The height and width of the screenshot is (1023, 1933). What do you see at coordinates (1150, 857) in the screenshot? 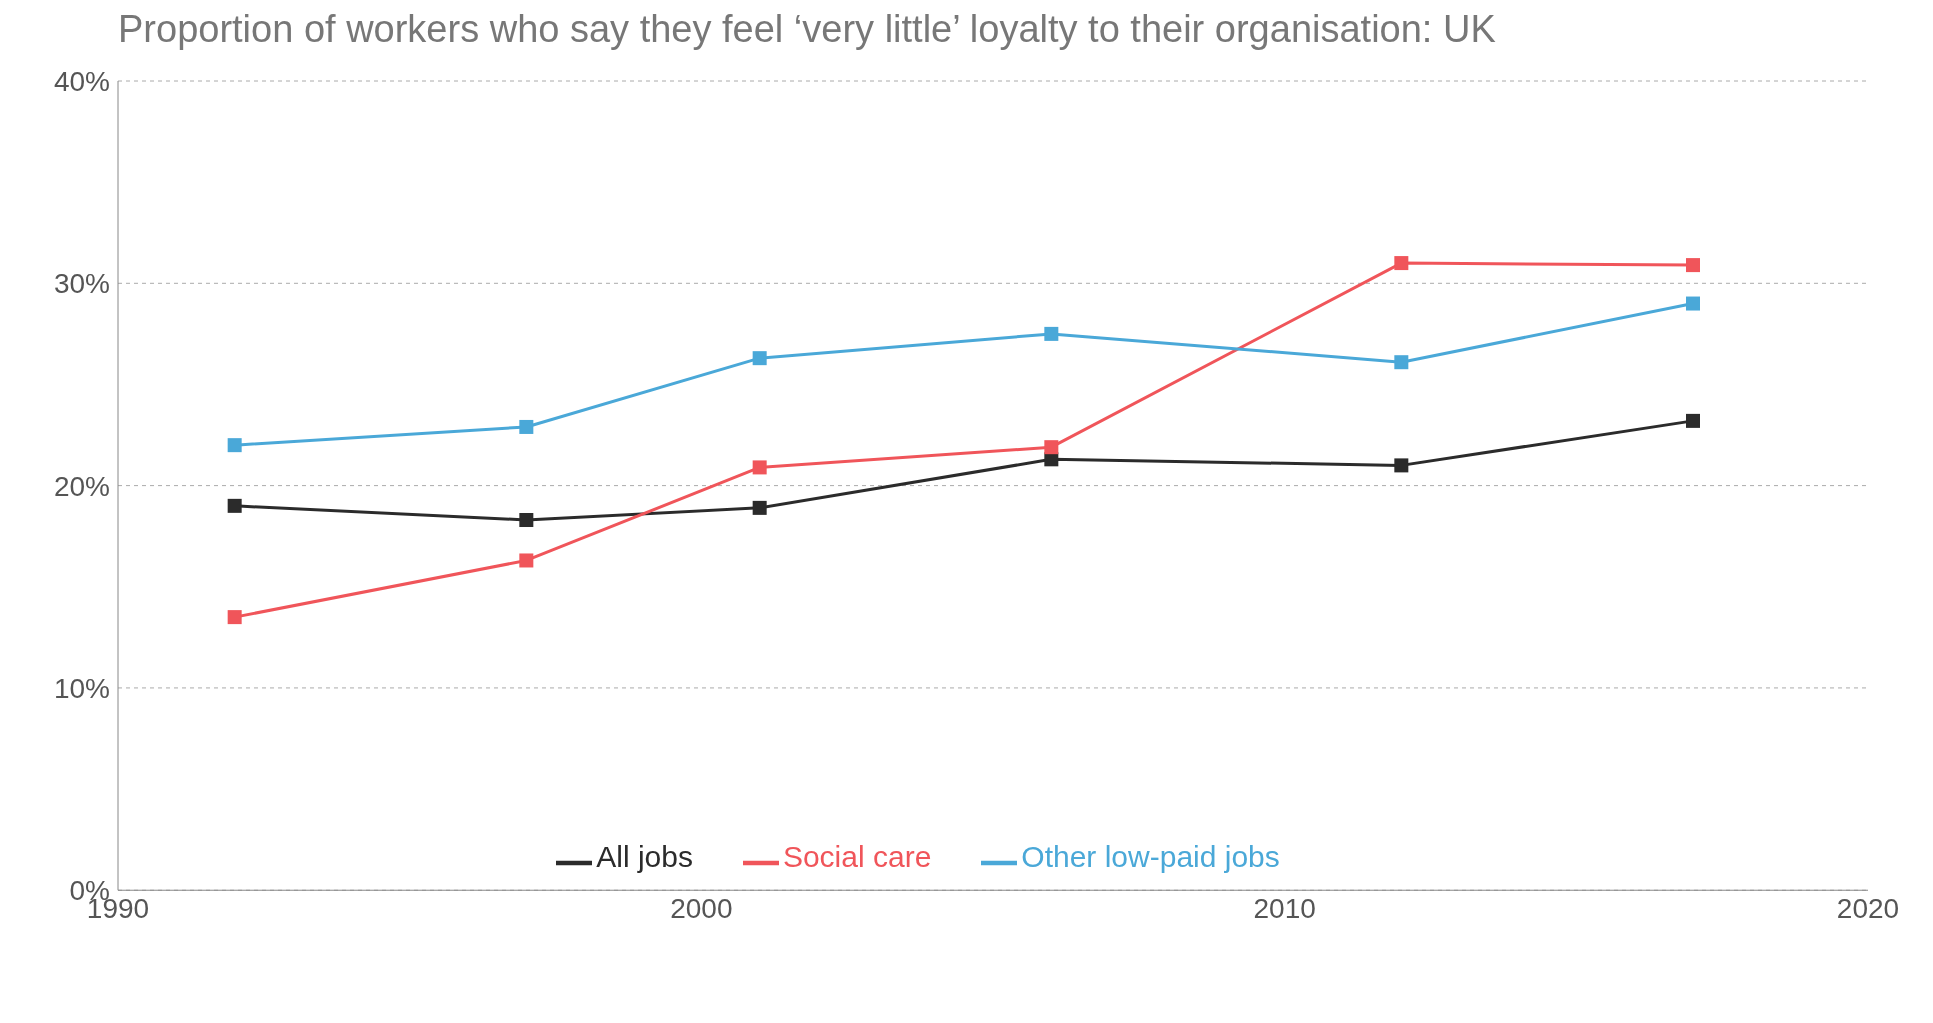
I see `legend-label: Other low-paid jobs` at bounding box center [1150, 857].